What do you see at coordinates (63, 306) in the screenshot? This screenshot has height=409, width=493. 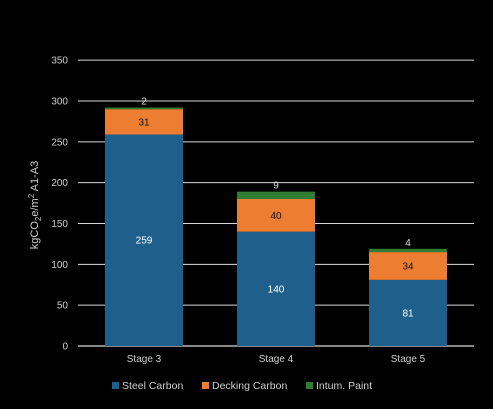 I see `y-tick-label: 50` at bounding box center [63, 306].